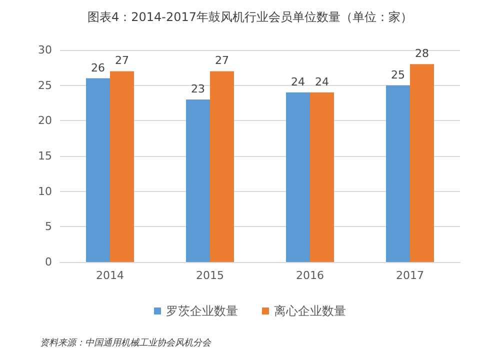  I want to click on data-label: 23, so click(198, 89).